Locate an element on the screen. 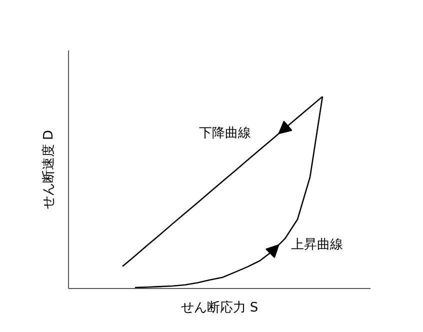  series-label: 下降曲線 is located at coordinates (224, 134).